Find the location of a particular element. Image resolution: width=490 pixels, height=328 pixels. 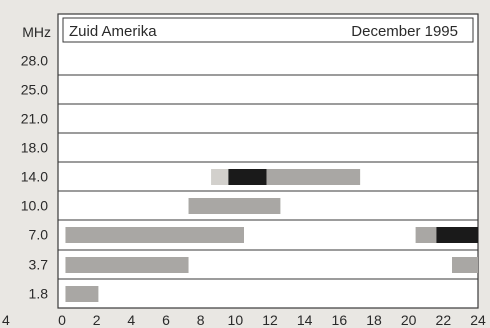

y-axis-label: MHz is located at coordinates (36, 32).